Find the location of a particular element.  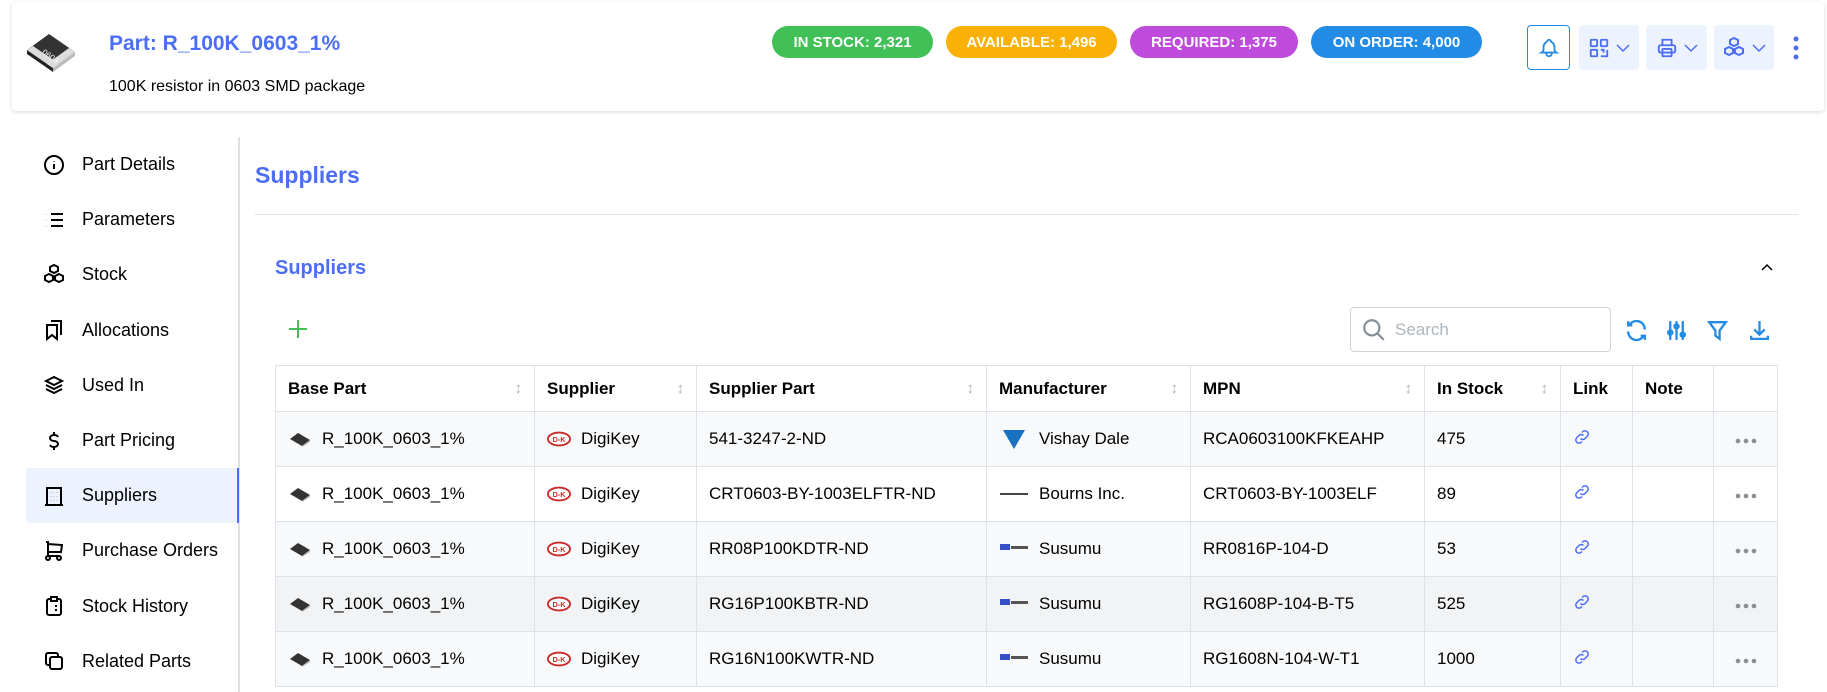

in-stock: 525 is located at coordinates (1492, 604).